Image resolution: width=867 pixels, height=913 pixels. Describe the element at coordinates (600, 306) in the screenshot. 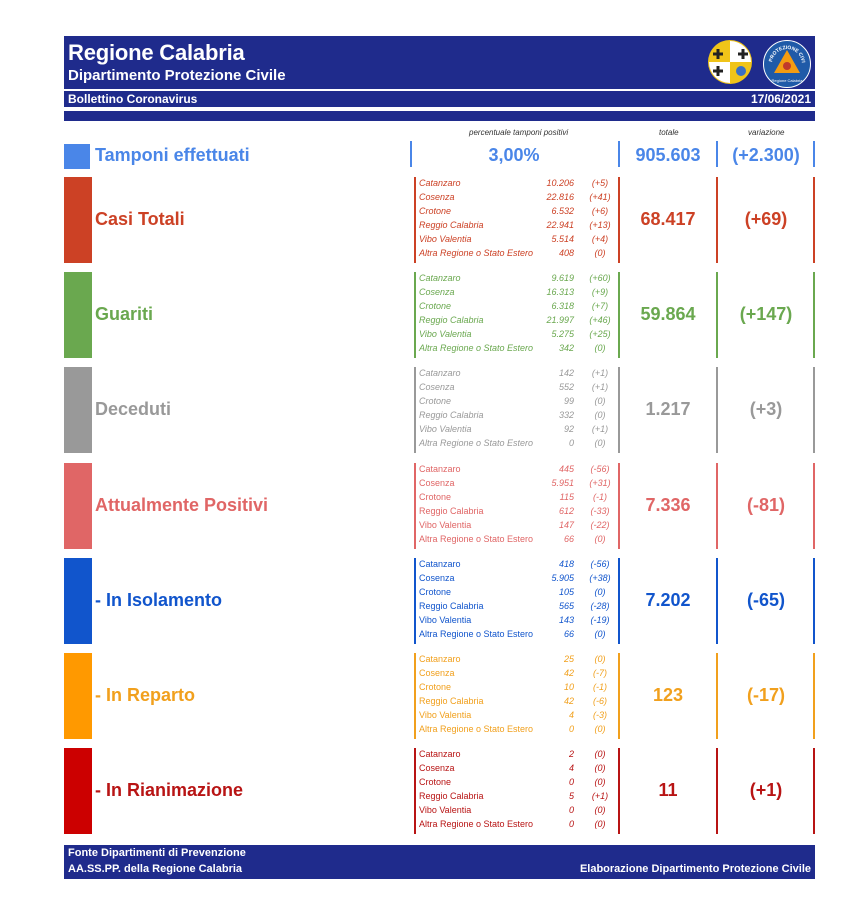

I see `province-delta: (+7)` at that location.